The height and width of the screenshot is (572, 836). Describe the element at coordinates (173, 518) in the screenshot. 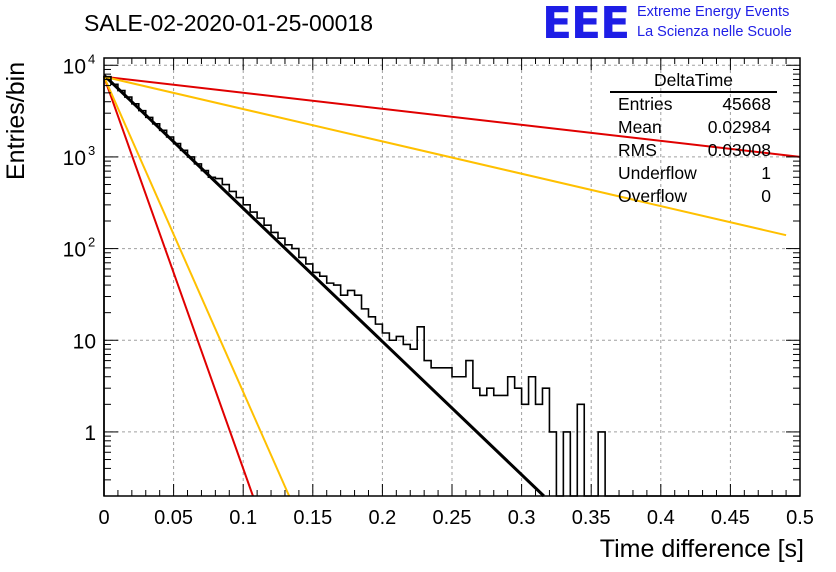

I see `x-tick-label: 0.05` at that location.